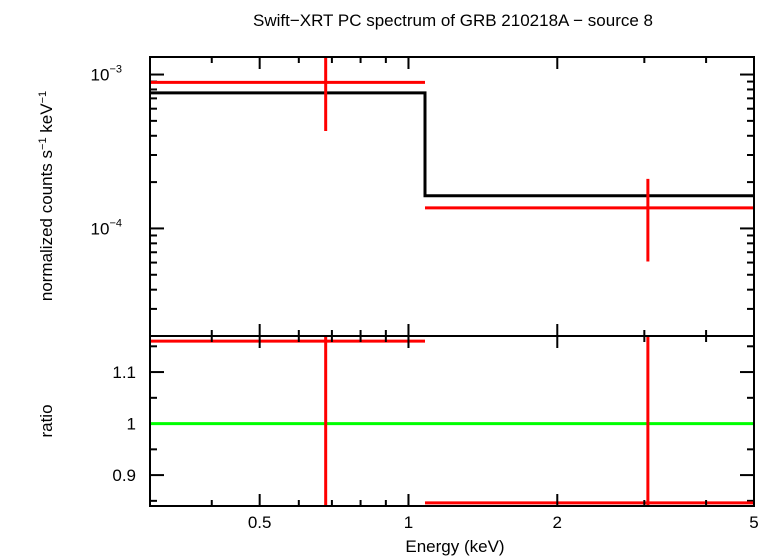 This screenshot has width=772, height=556. I want to click on x-axis-label: Energy (keV), so click(454, 546).